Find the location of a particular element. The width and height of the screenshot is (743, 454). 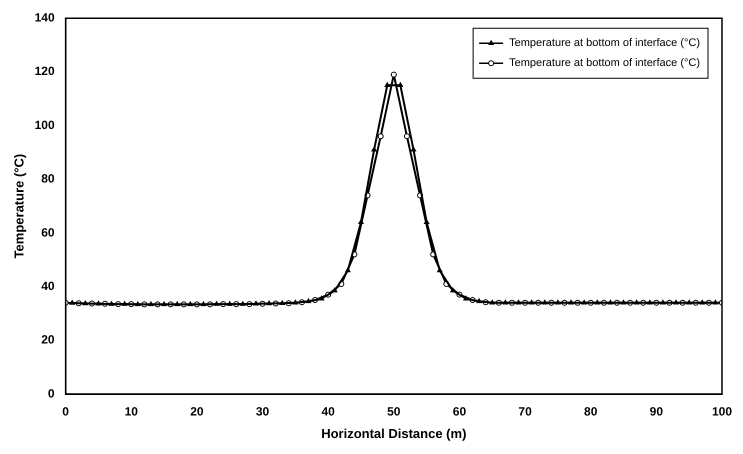

x-tick-label: 40 is located at coordinates (328, 411).